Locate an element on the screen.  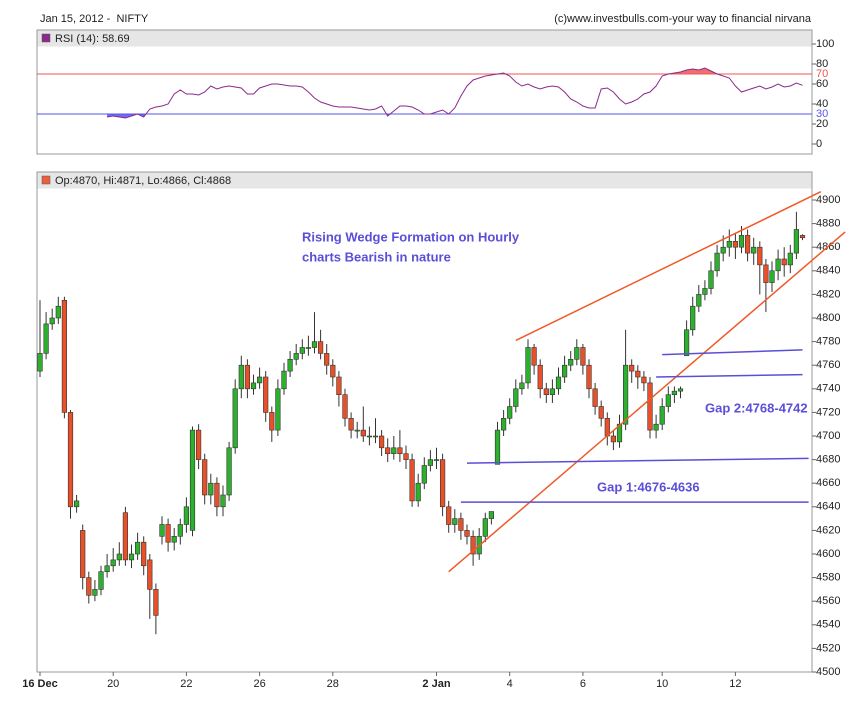
x-tick-label: 22 is located at coordinates (186, 684).